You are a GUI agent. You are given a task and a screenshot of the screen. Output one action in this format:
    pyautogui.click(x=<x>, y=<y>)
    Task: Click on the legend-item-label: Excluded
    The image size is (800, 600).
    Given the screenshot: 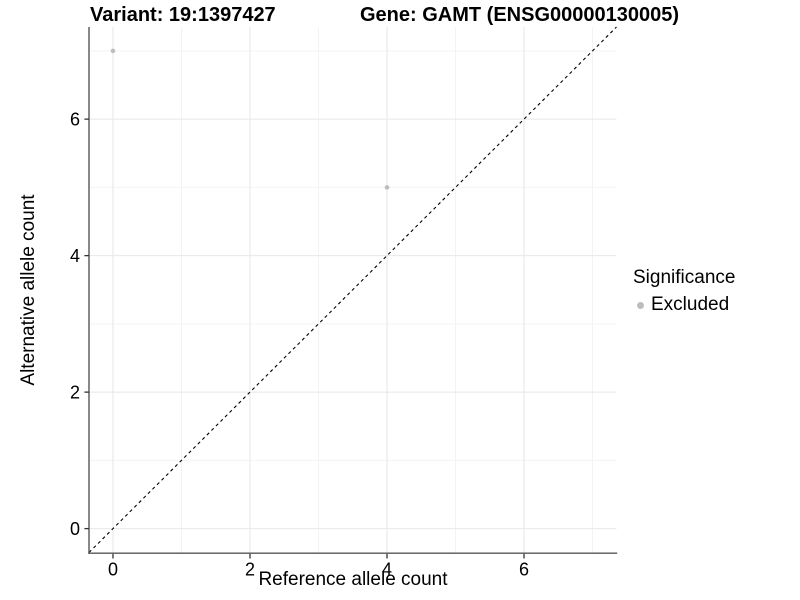 What is the action you would take?
    pyautogui.click(x=690, y=304)
    